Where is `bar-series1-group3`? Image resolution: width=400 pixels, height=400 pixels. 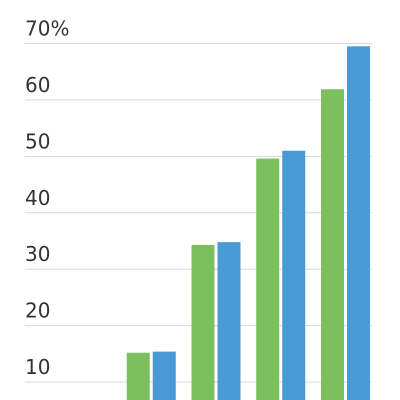 bar-series1-group3 is located at coordinates (203, 322).